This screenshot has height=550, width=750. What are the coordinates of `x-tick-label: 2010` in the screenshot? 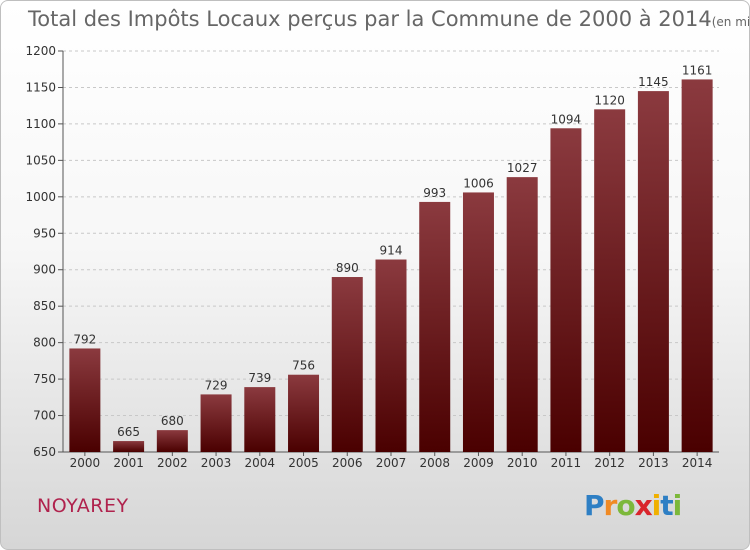 It's located at (522, 463).